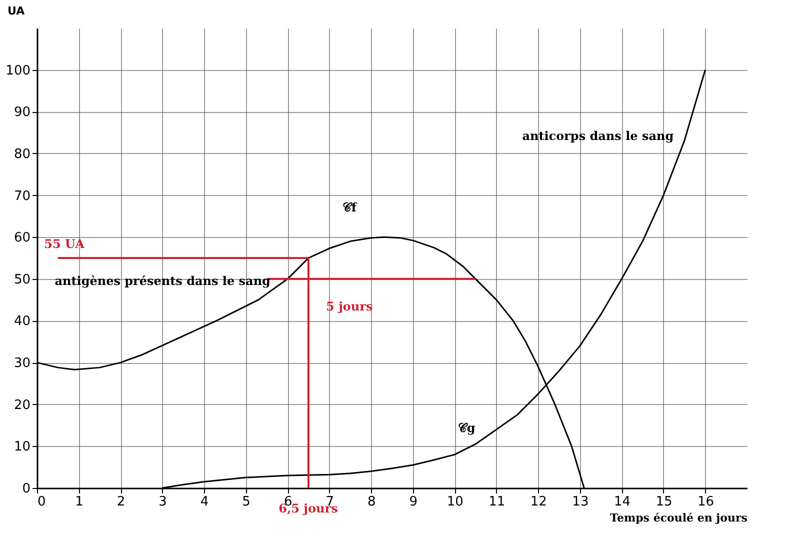  What do you see at coordinates (455, 502) in the screenshot?
I see `x-tick-label: 10` at bounding box center [455, 502].